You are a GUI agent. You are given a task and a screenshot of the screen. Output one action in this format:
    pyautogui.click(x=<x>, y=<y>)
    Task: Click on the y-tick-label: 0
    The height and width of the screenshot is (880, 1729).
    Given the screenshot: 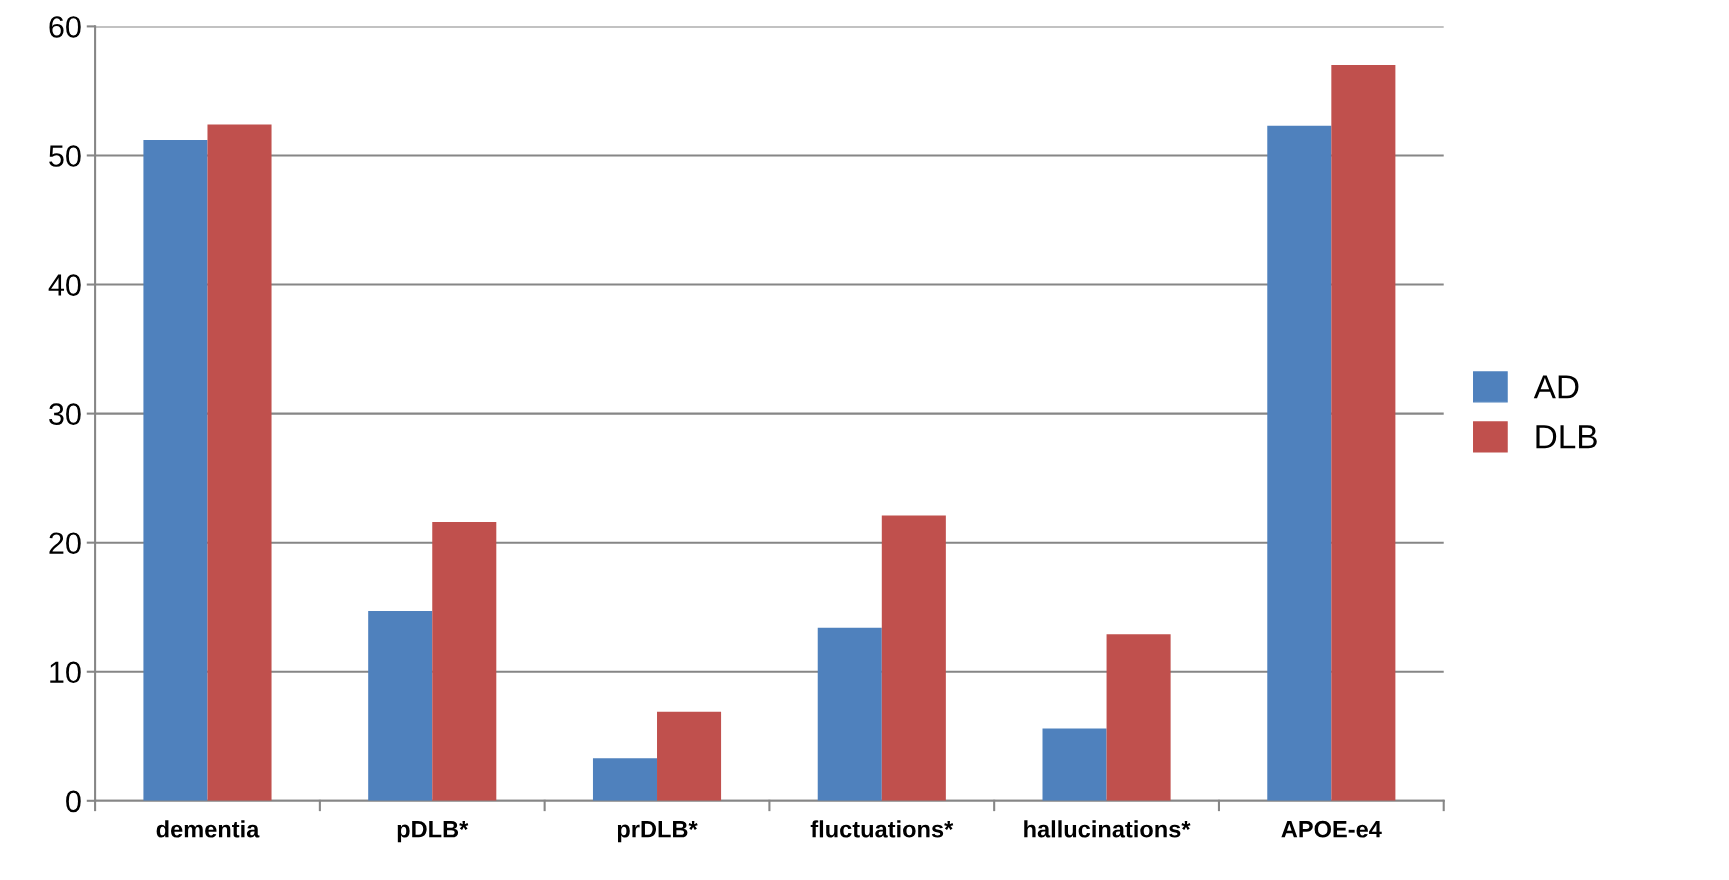 What is the action you would take?
    pyautogui.click(x=73, y=801)
    